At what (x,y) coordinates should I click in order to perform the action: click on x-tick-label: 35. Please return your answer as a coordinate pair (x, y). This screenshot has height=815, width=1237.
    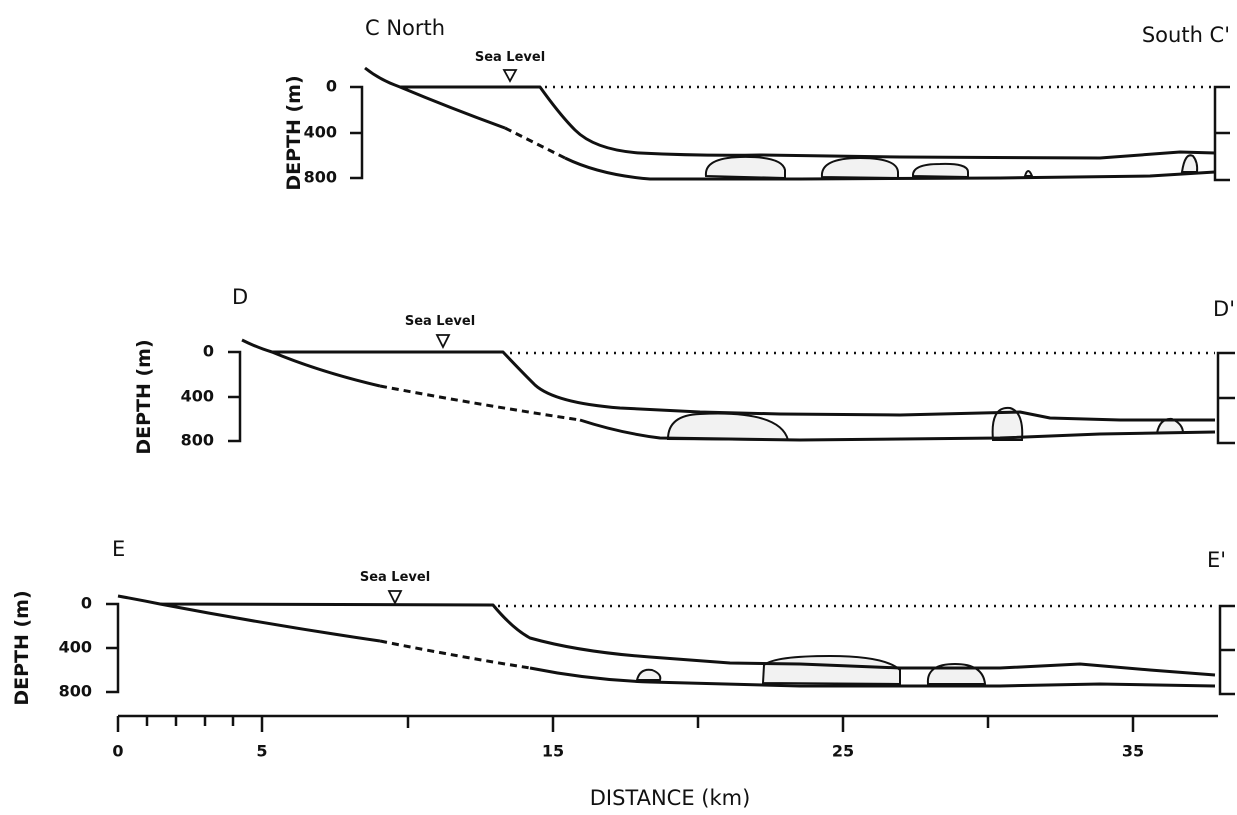
    Looking at the image, I should click on (1133, 751).